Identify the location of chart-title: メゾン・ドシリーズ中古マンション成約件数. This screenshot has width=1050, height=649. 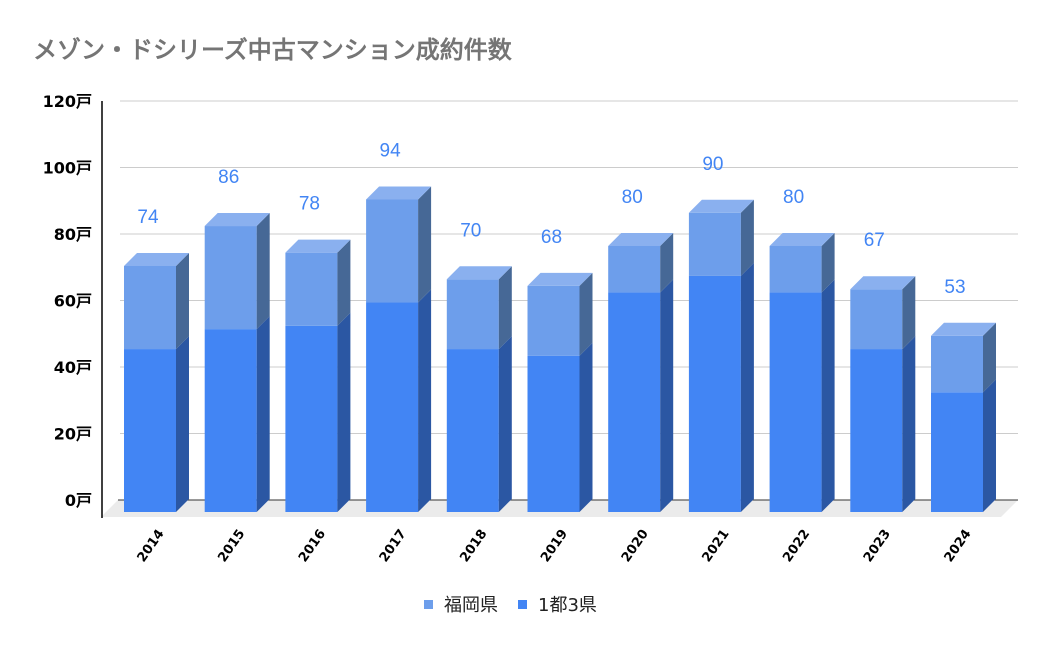
(272, 50).